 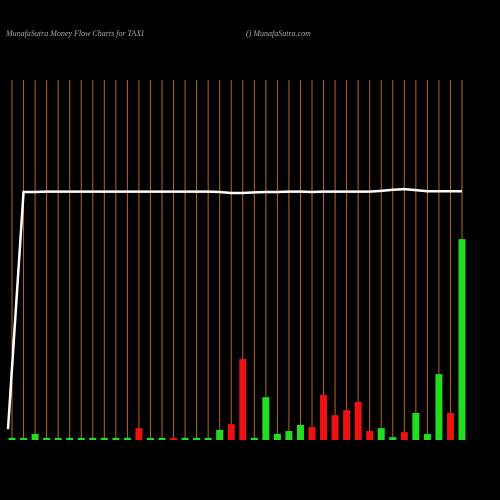 What do you see at coordinates (74, 33) in the screenshot?
I see `chart-title: MunafaSutra Money Flow Charts for TAXI` at bounding box center [74, 33].